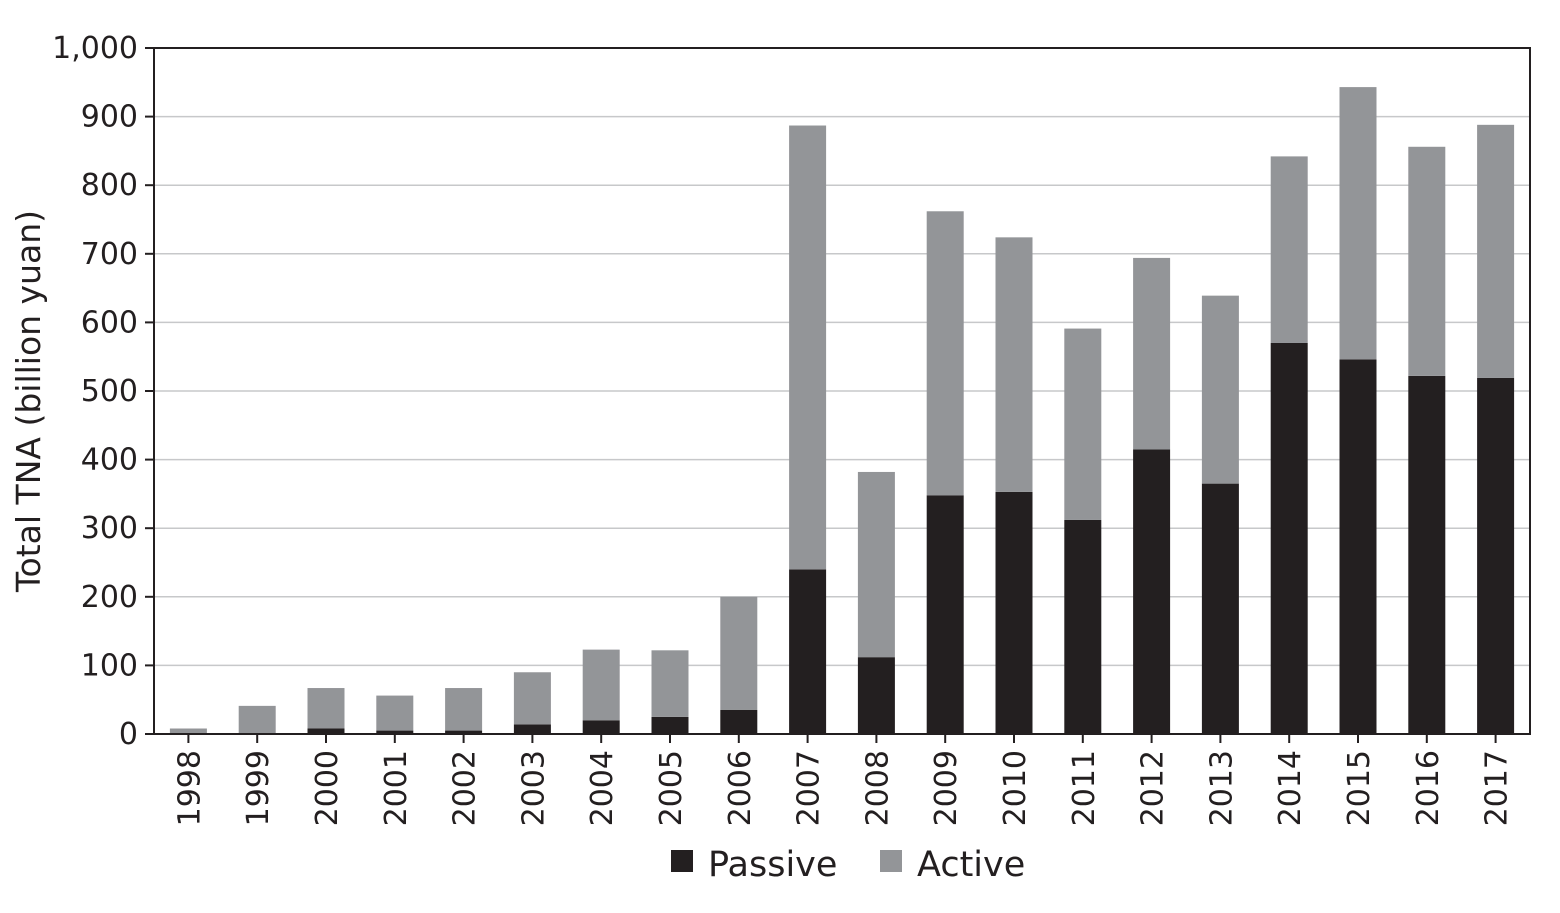 This screenshot has height=913, width=1560. Describe the element at coordinates (1152, 591) in the screenshot. I see `bar-passive-2012` at that location.